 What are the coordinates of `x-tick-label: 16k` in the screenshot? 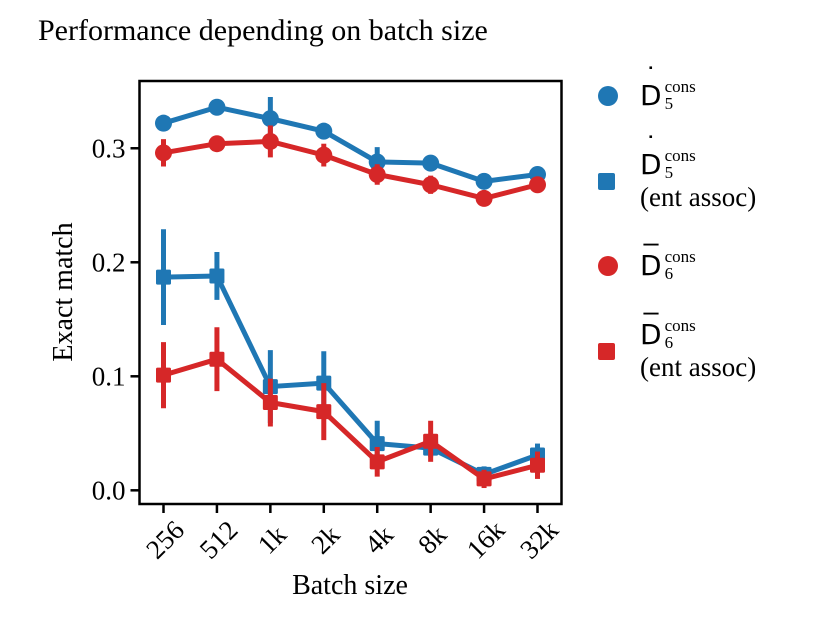 It's located at (486, 539).